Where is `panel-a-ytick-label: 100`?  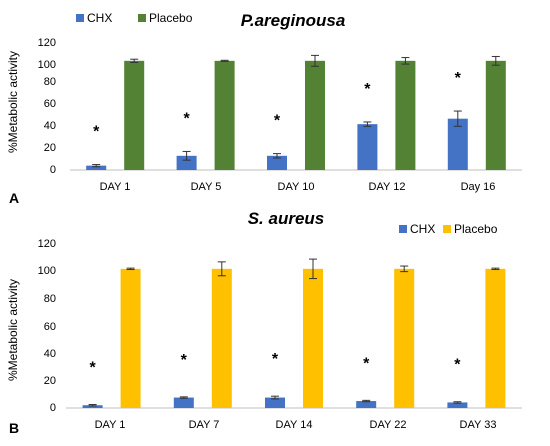 panel-a-ytick-label: 100 is located at coordinates (47, 65).